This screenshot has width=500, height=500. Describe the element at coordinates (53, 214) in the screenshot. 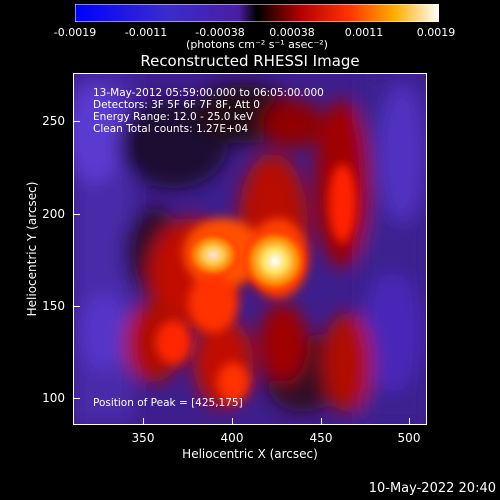

I see `y-tick-label: 200` at that location.